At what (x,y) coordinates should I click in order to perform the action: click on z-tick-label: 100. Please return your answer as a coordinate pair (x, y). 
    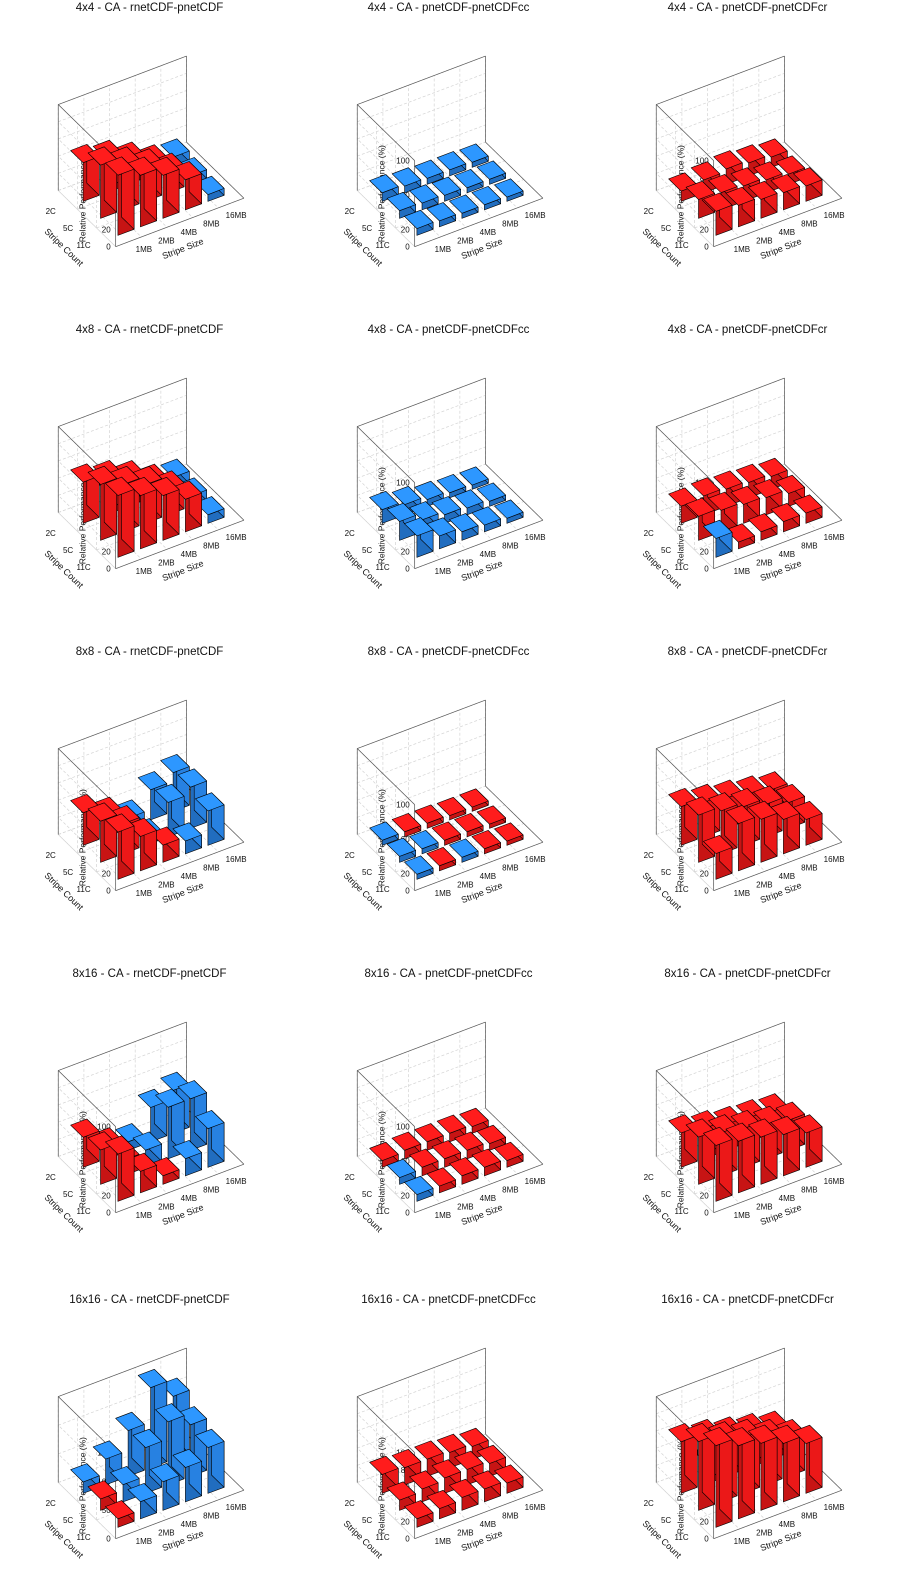
    Looking at the image, I should click on (403, 483).